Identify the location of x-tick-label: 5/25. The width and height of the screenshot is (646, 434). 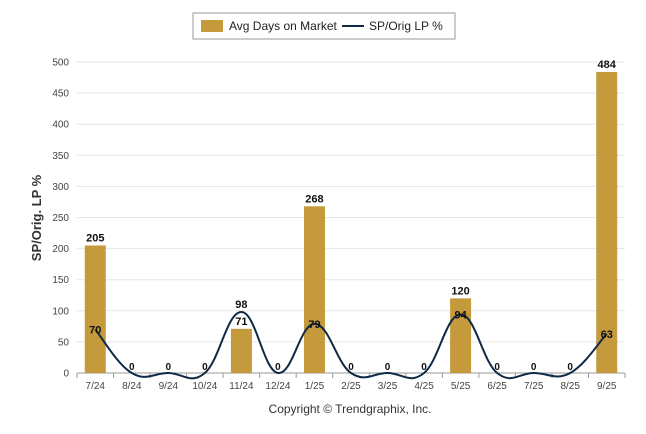
(461, 386).